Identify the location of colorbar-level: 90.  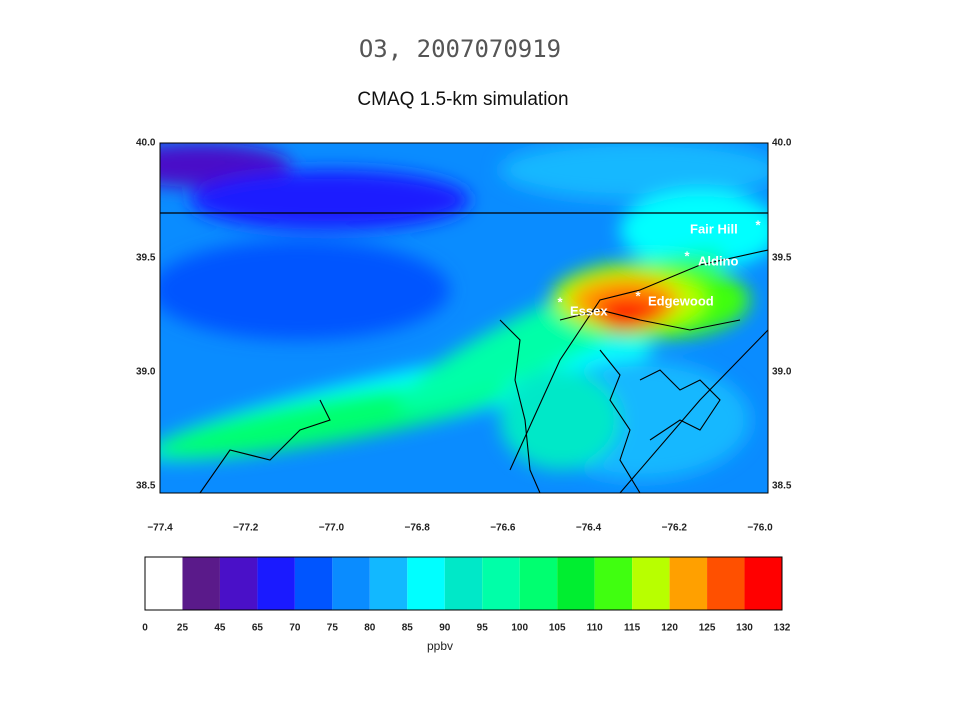
(445, 628).